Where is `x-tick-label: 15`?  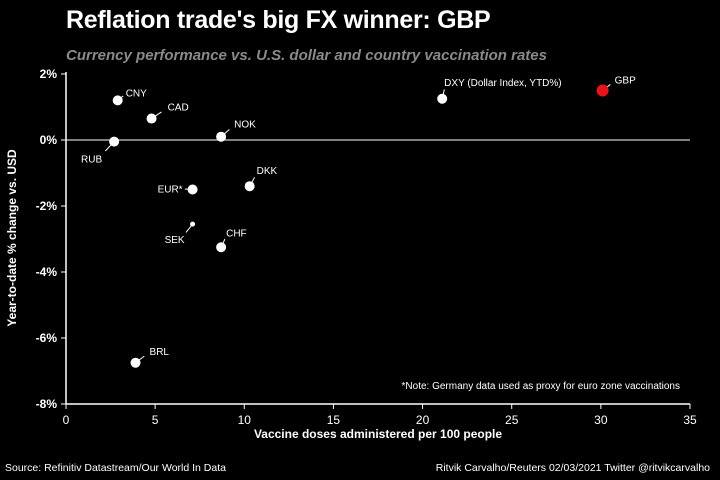 x-tick-label: 15 is located at coordinates (334, 420).